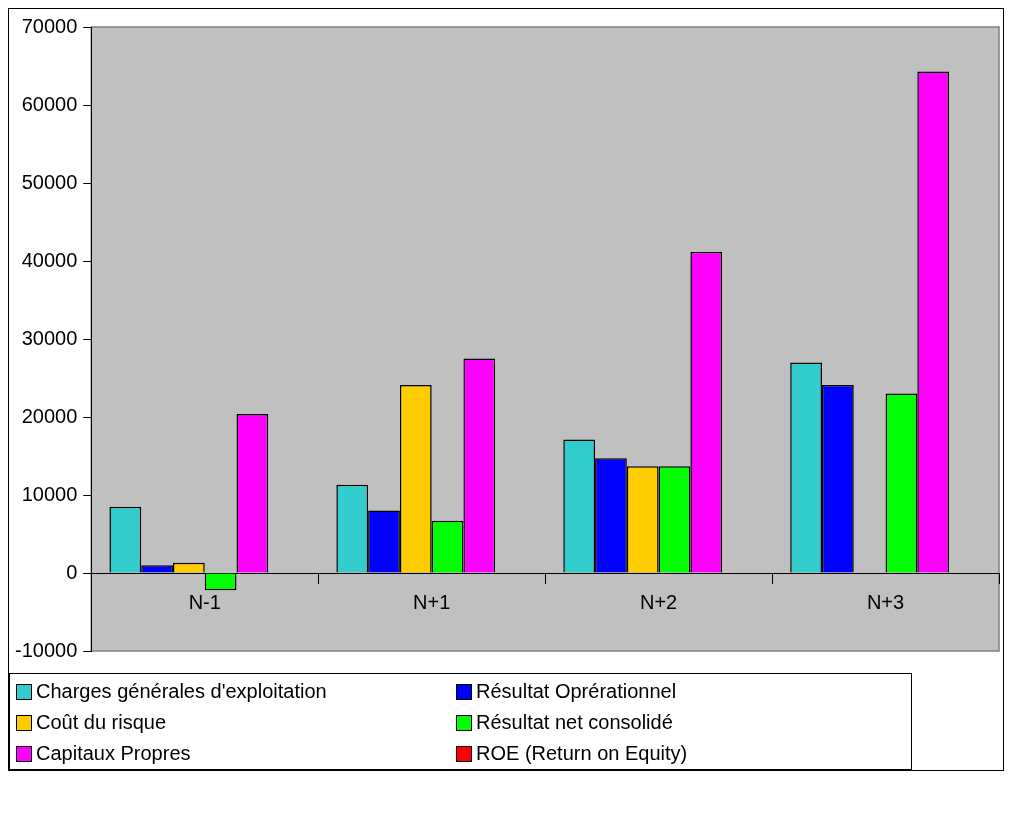 The image size is (1010, 831). Describe the element at coordinates (72, 571) in the screenshot. I see `y-tick-label: 0` at that location.